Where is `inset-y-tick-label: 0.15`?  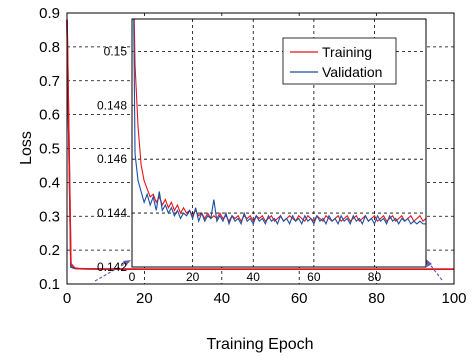
inset-y-tick-label: 0.15 is located at coordinates (116, 51).